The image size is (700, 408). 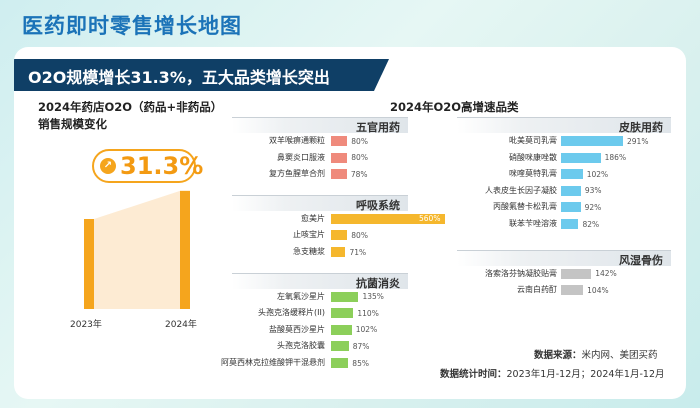 I want to click on bar-value-label: 93%, so click(x=593, y=191).